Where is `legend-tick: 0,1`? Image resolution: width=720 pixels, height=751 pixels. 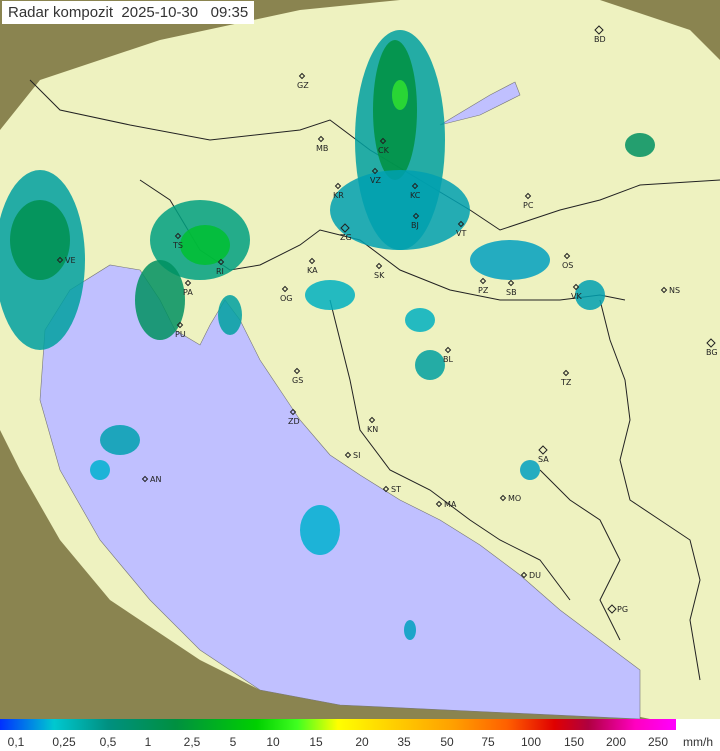 legend-tick: 0,1 is located at coordinates (16, 742).